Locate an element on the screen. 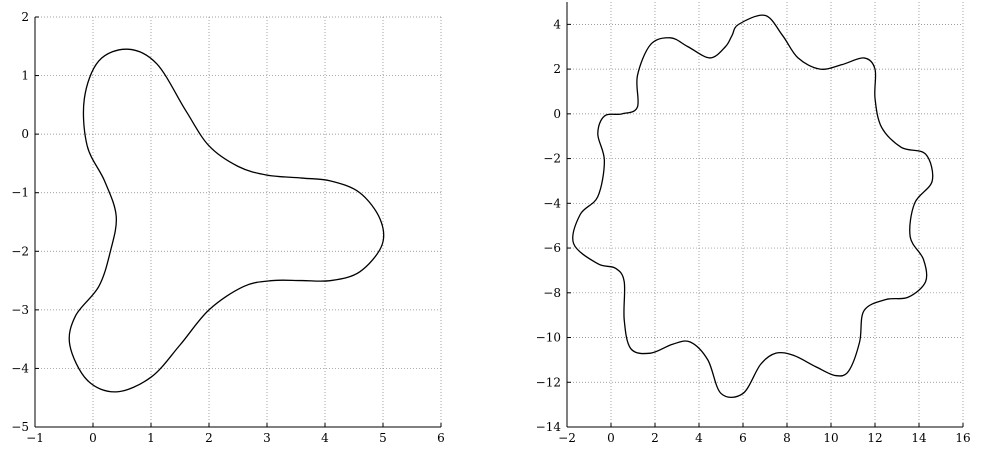 This screenshot has height=471, width=998. x-tick-label: −2 is located at coordinates (567, 438).